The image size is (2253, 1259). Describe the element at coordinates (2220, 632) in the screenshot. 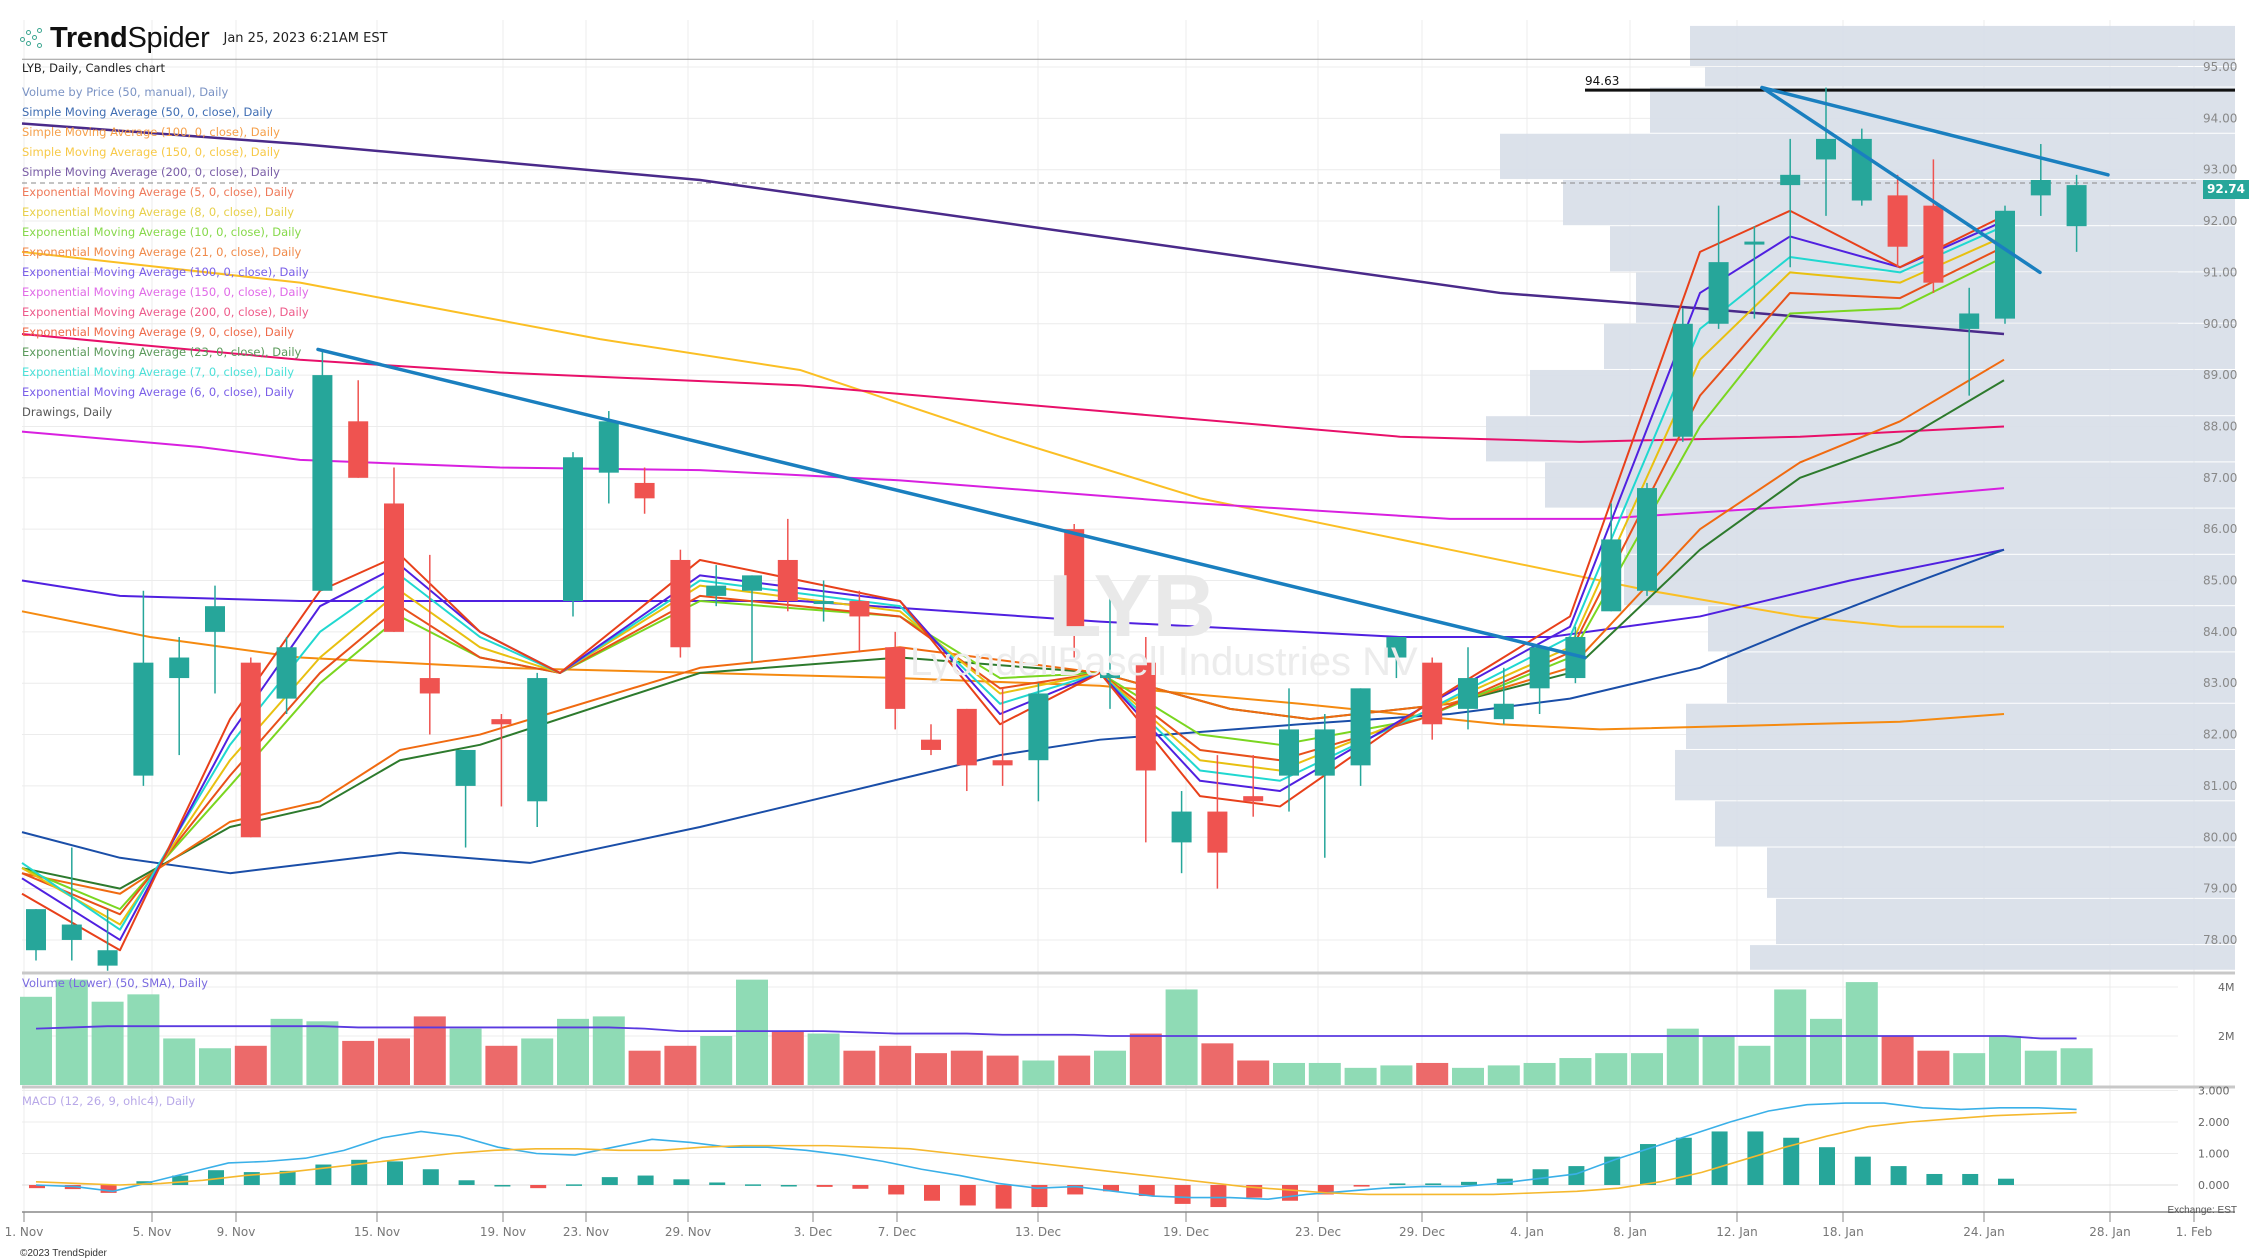

I see `svg-text: 84.00` at that location.